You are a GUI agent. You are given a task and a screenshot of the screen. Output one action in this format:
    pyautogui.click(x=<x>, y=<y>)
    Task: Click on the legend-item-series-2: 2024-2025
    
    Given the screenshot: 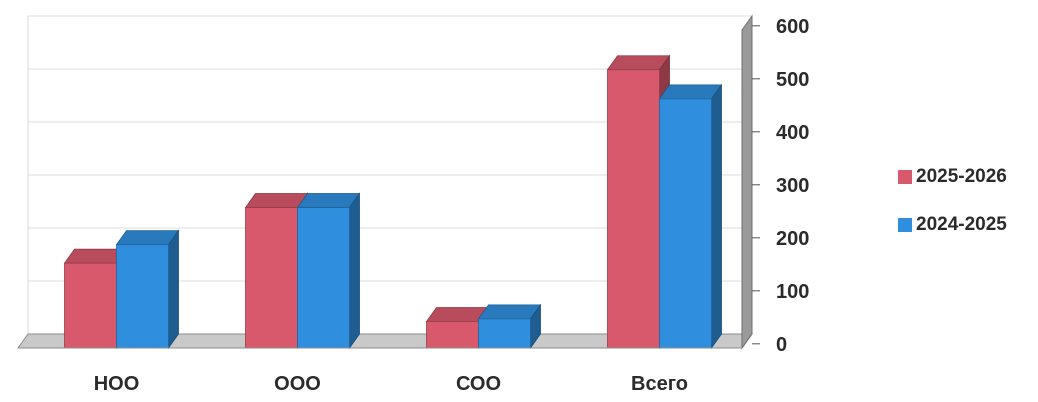 What is the action you would take?
    pyautogui.click(x=952, y=225)
    